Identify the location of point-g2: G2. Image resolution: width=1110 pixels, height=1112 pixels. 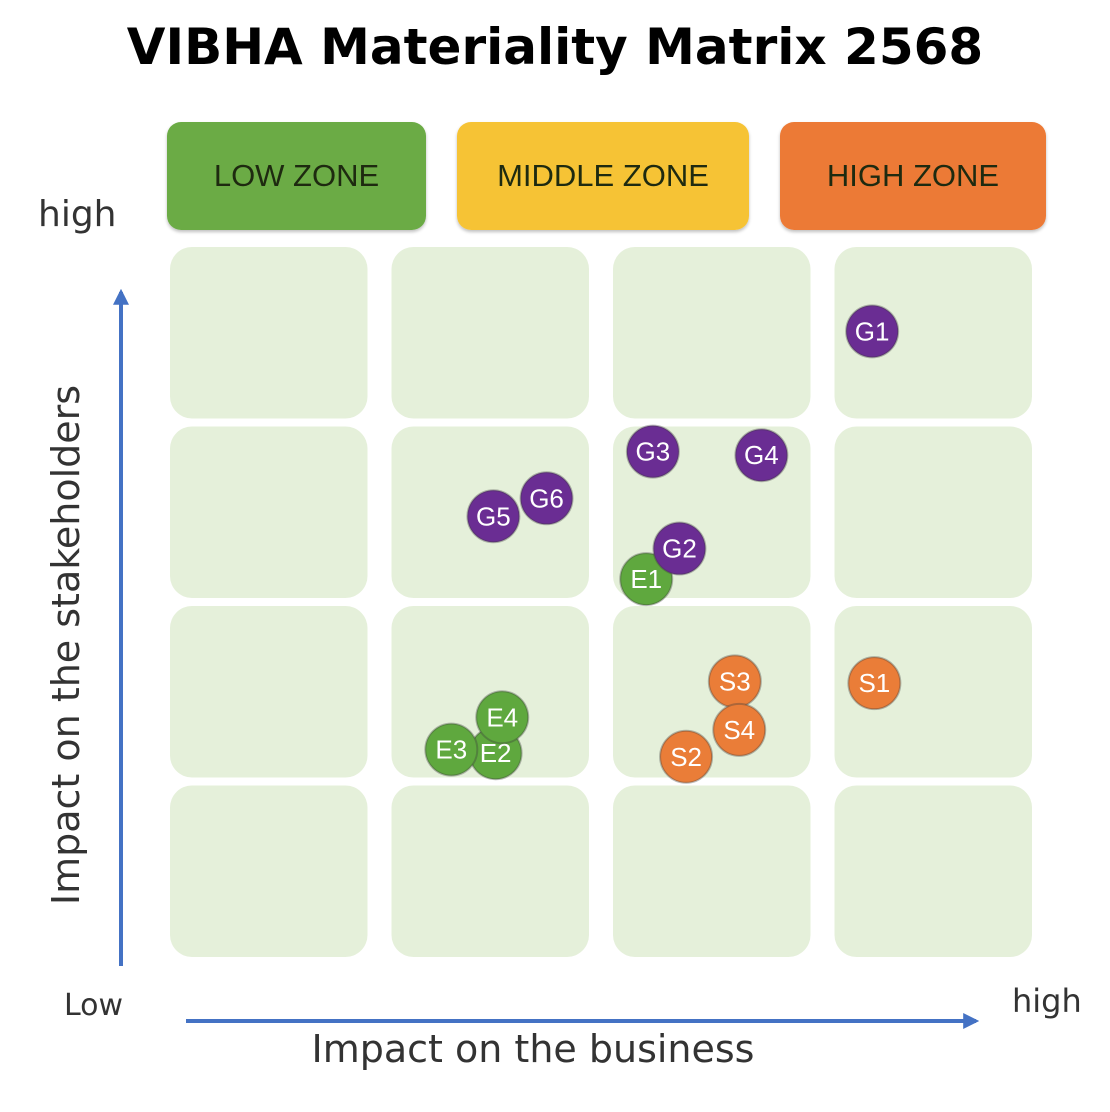
(679, 548).